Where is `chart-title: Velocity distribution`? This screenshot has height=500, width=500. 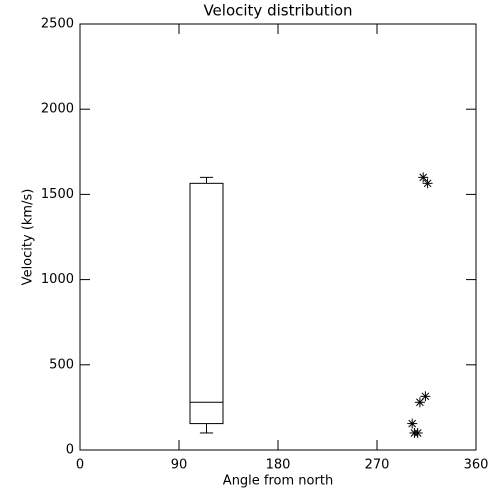
chart-title: Velocity distribution is located at coordinates (277, 11).